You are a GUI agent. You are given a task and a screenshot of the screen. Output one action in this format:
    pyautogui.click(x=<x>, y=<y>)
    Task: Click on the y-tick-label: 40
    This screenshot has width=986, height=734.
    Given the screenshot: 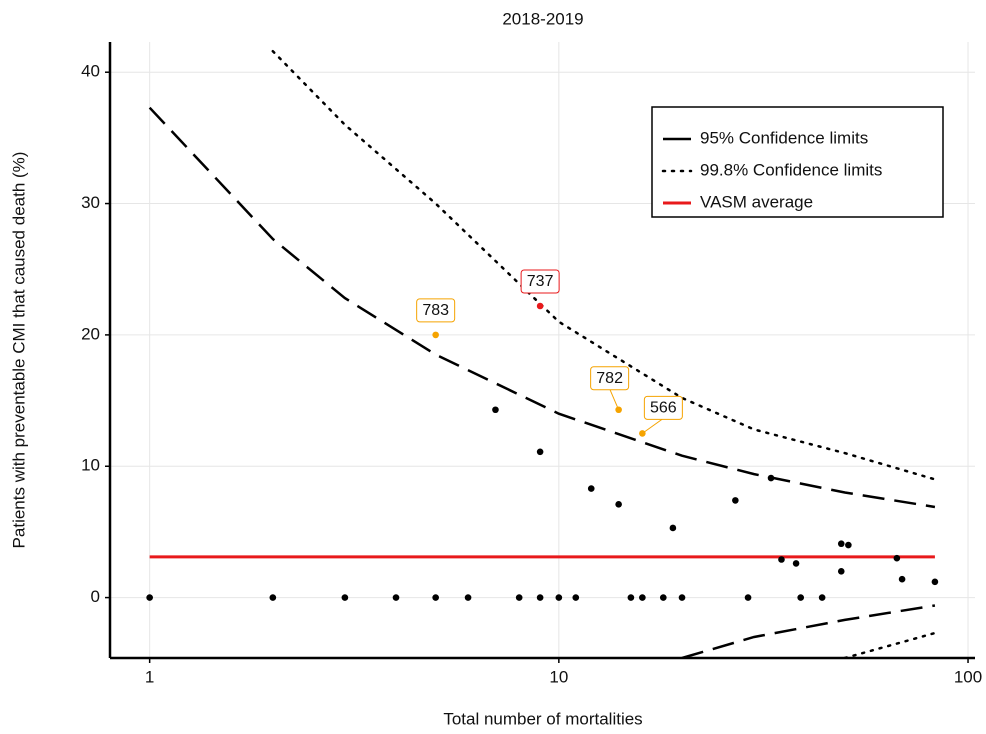 What is the action you would take?
    pyautogui.click(x=90, y=71)
    